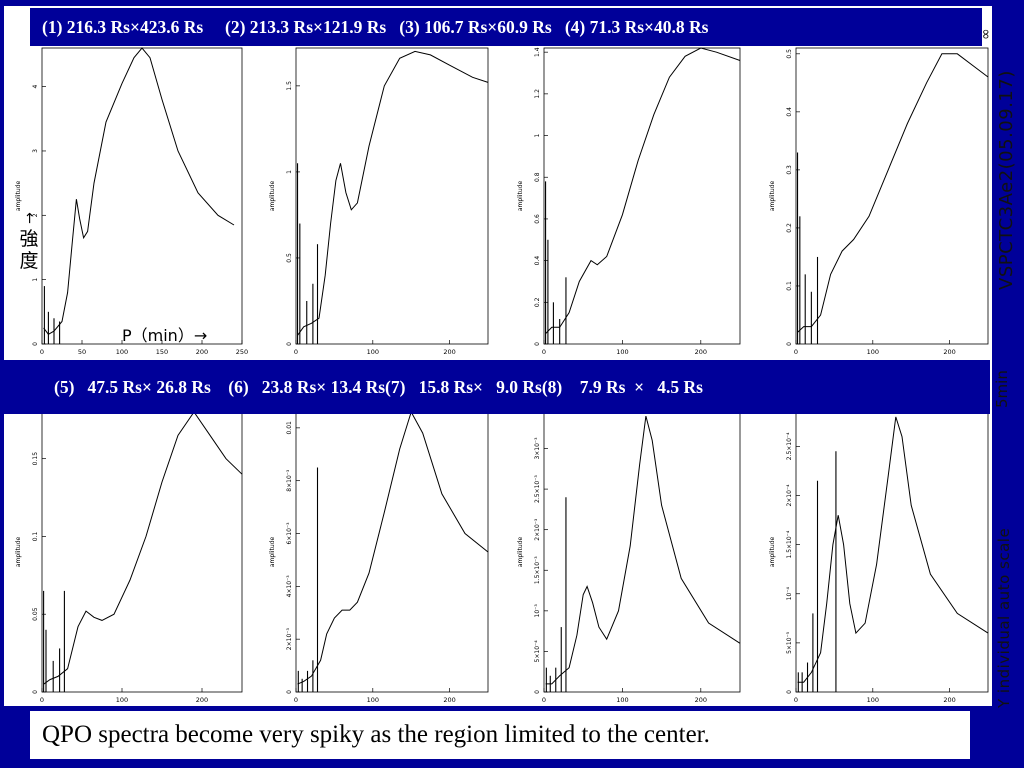 This screenshot has height=768, width=1024. I want to click on y-tick-label: 2×10⁻⁴, so click(789, 495).